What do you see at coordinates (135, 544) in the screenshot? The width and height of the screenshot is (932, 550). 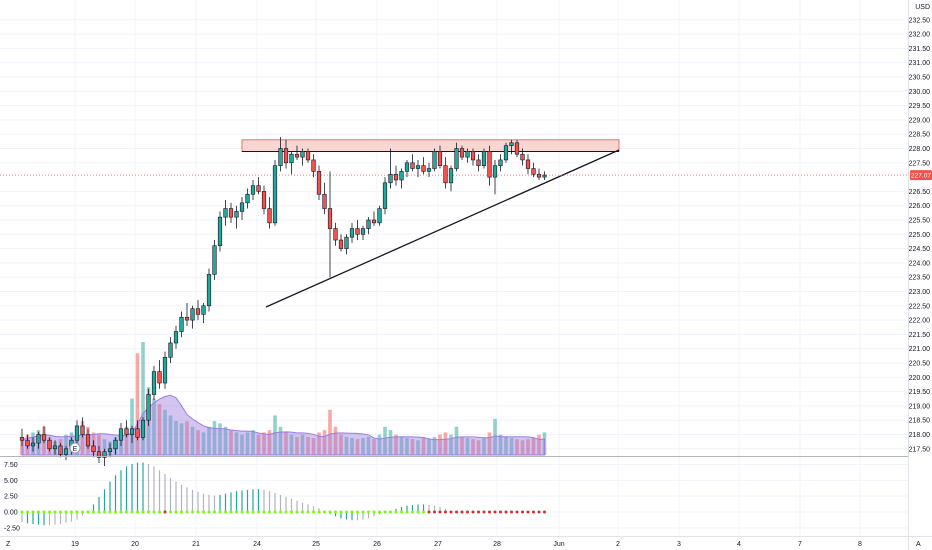 I see `time-tick-label: 20` at bounding box center [135, 544].